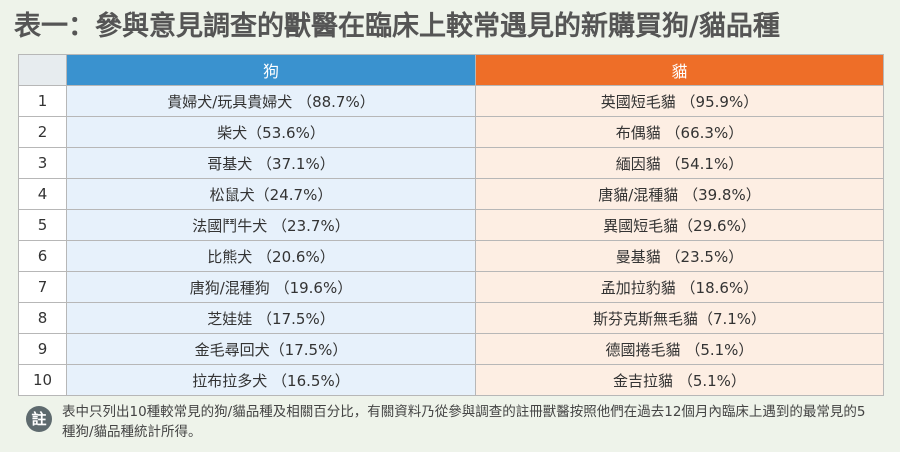 The image size is (900, 452). I want to click on row-index: 10, so click(42, 380).